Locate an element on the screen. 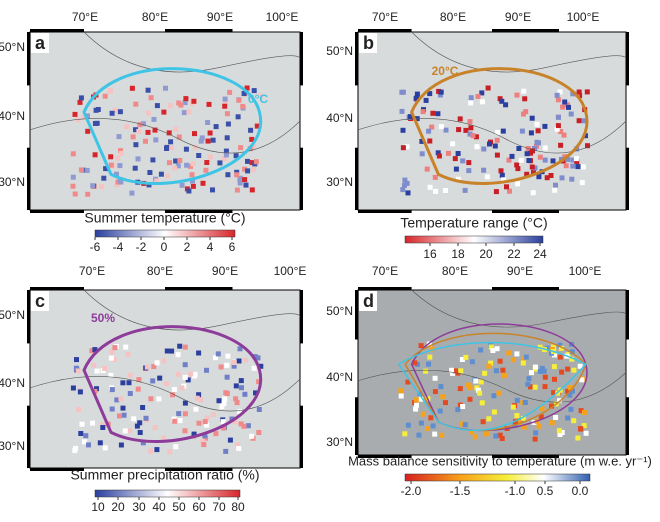 The height and width of the screenshot is (522, 660). colorbar-tick-label: 60 is located at coordinates (199, 507).